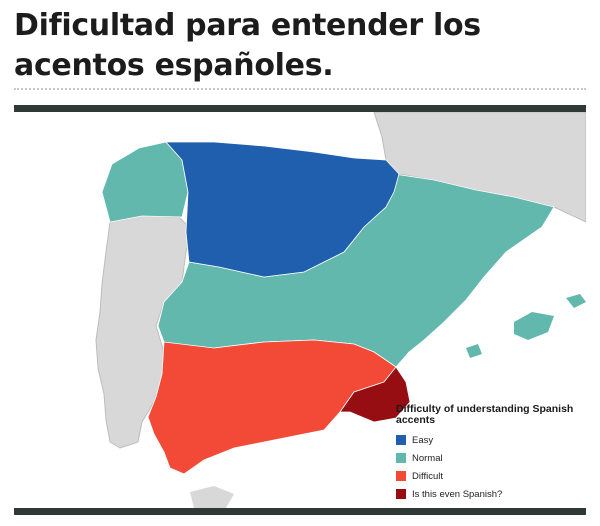 The image size is (600, 526). What do you see at coordinates (401, 440) in the screenshot?
I see `legend-swatch-easy` at bounding box center [401, 440].